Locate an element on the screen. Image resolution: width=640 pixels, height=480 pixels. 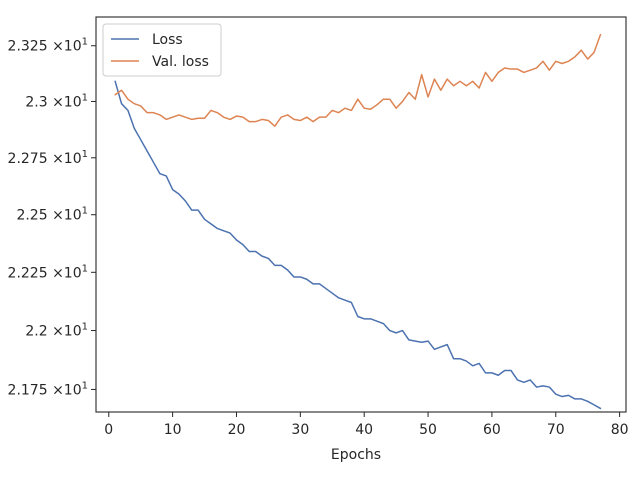
x-tick-label: 80 is located at coordinates (620, 430).